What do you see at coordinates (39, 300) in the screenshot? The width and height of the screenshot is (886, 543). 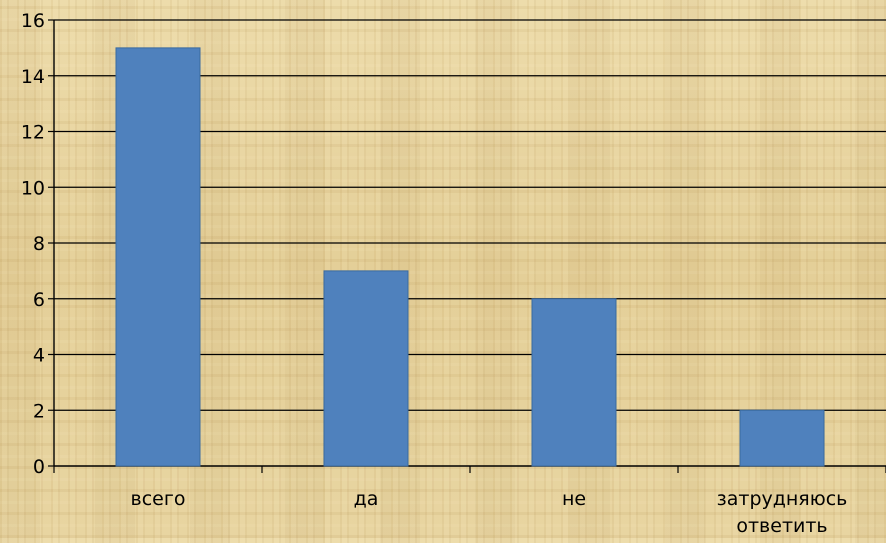 I see `y-tick-label: 6` at bounding box center [39, 300].